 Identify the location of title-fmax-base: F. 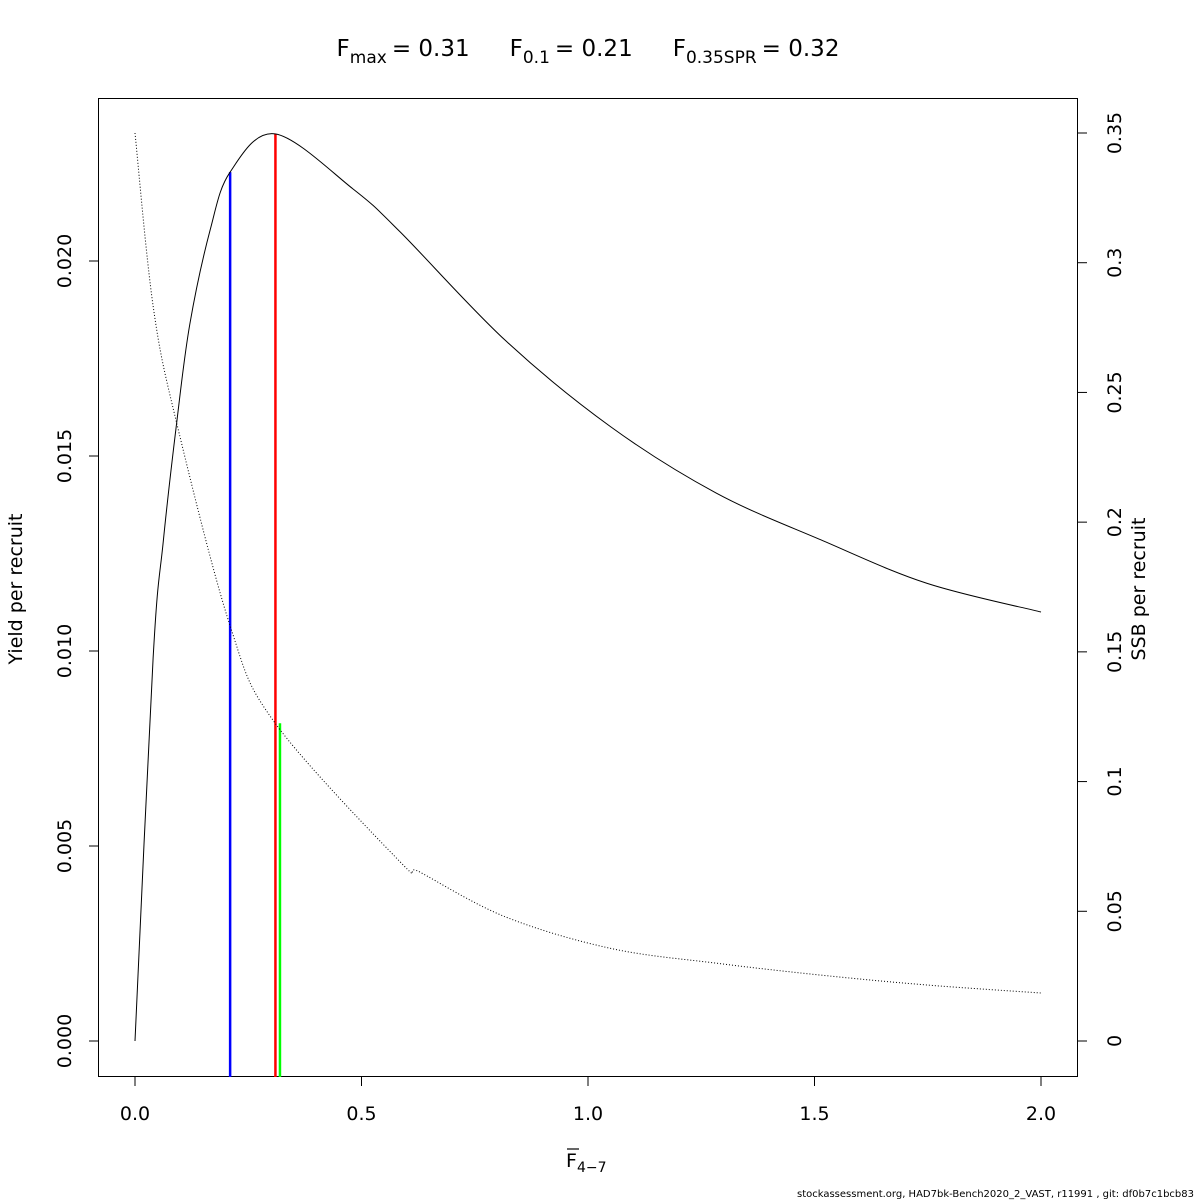
(343, 49).